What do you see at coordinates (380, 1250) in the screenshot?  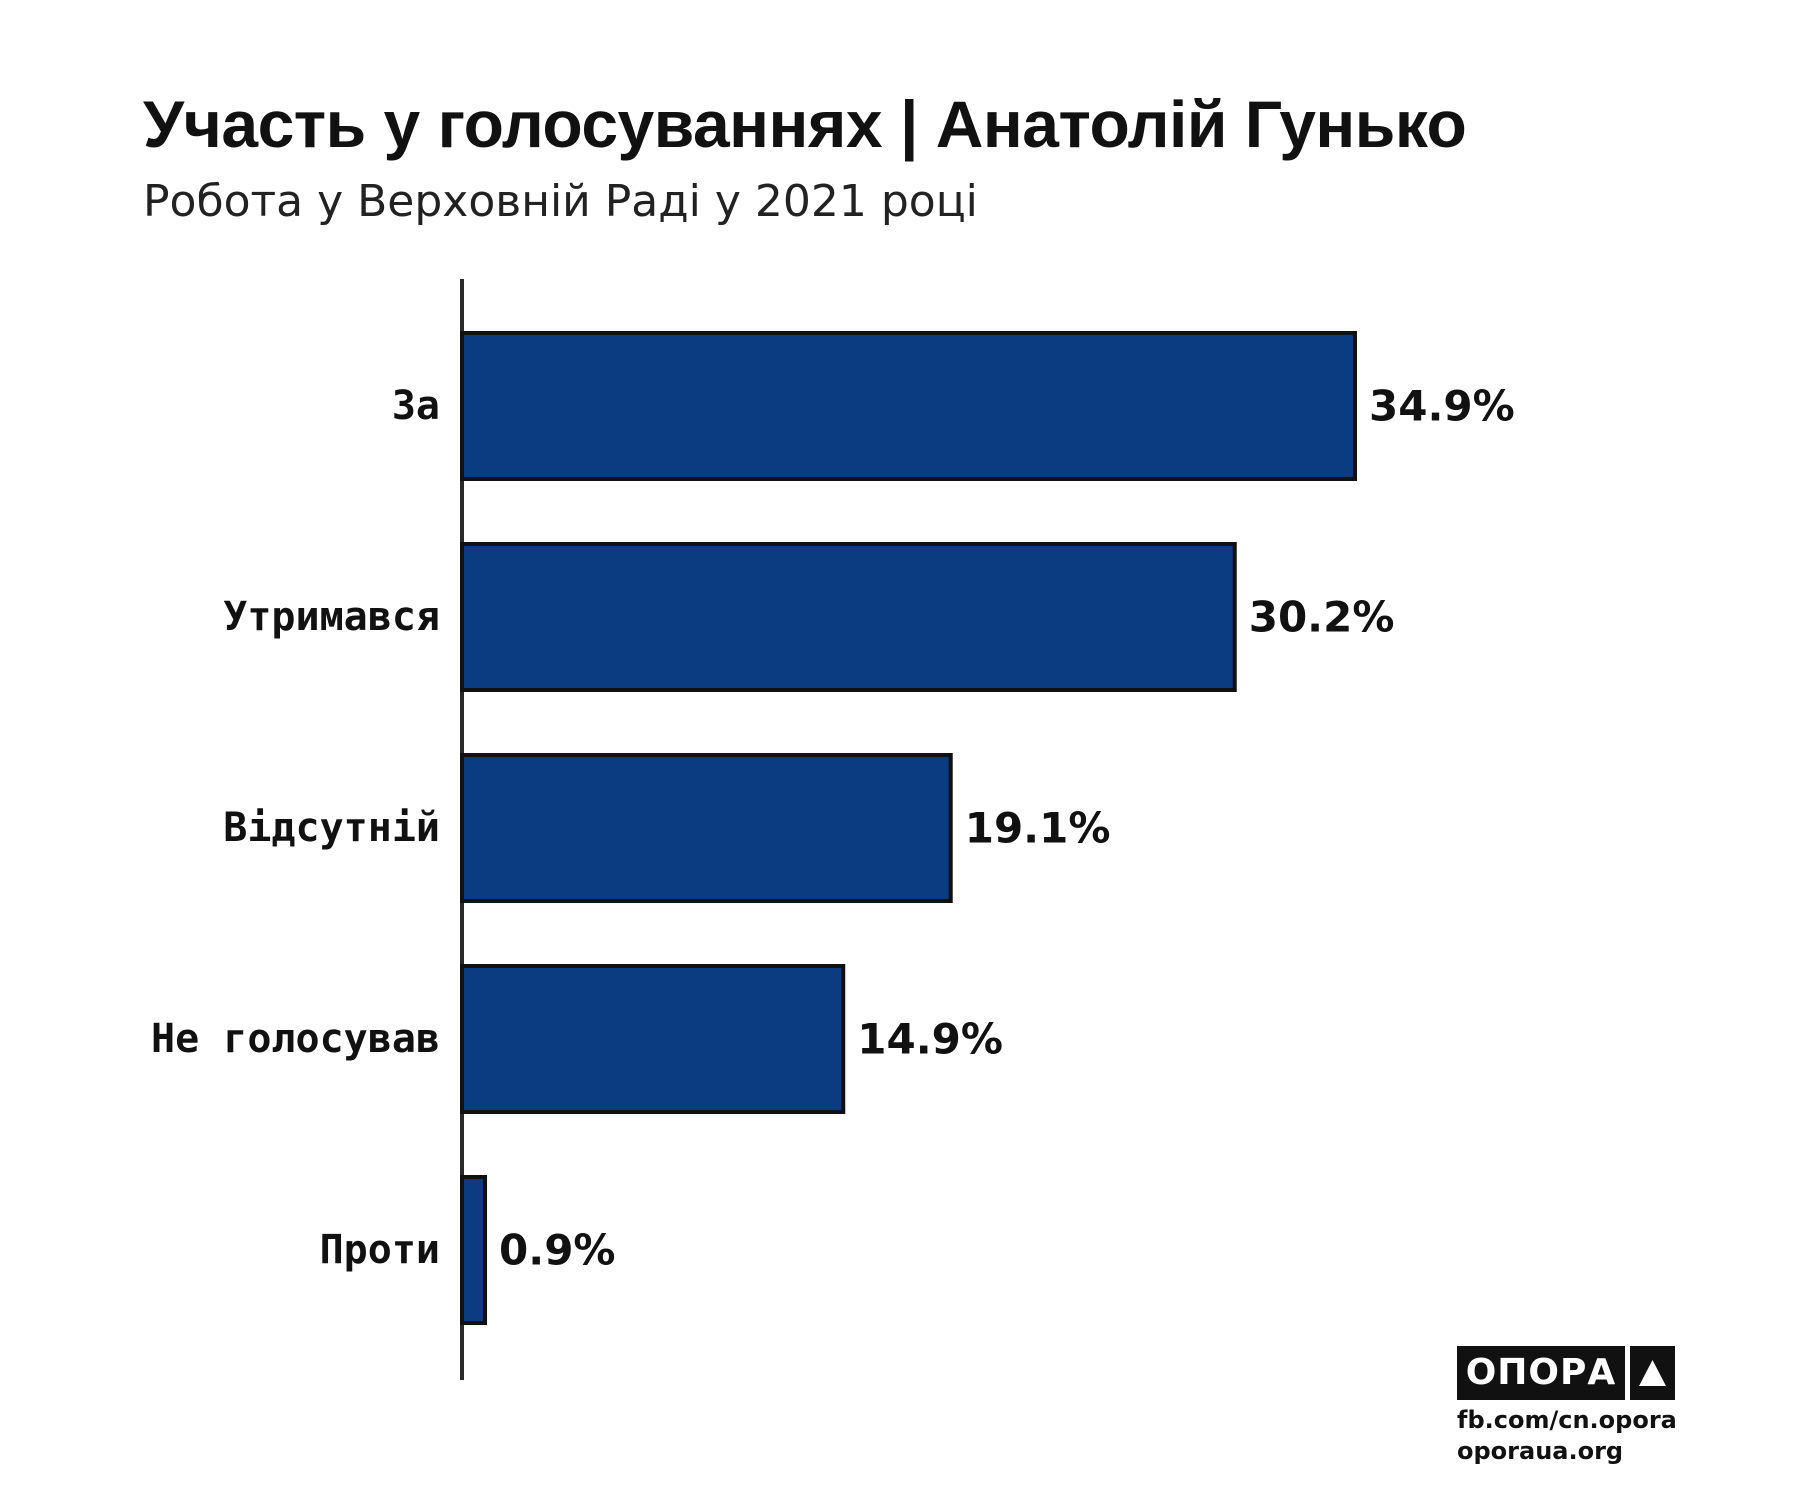 I see `category-label-5: Проти` at bounding box center [380, 1250].